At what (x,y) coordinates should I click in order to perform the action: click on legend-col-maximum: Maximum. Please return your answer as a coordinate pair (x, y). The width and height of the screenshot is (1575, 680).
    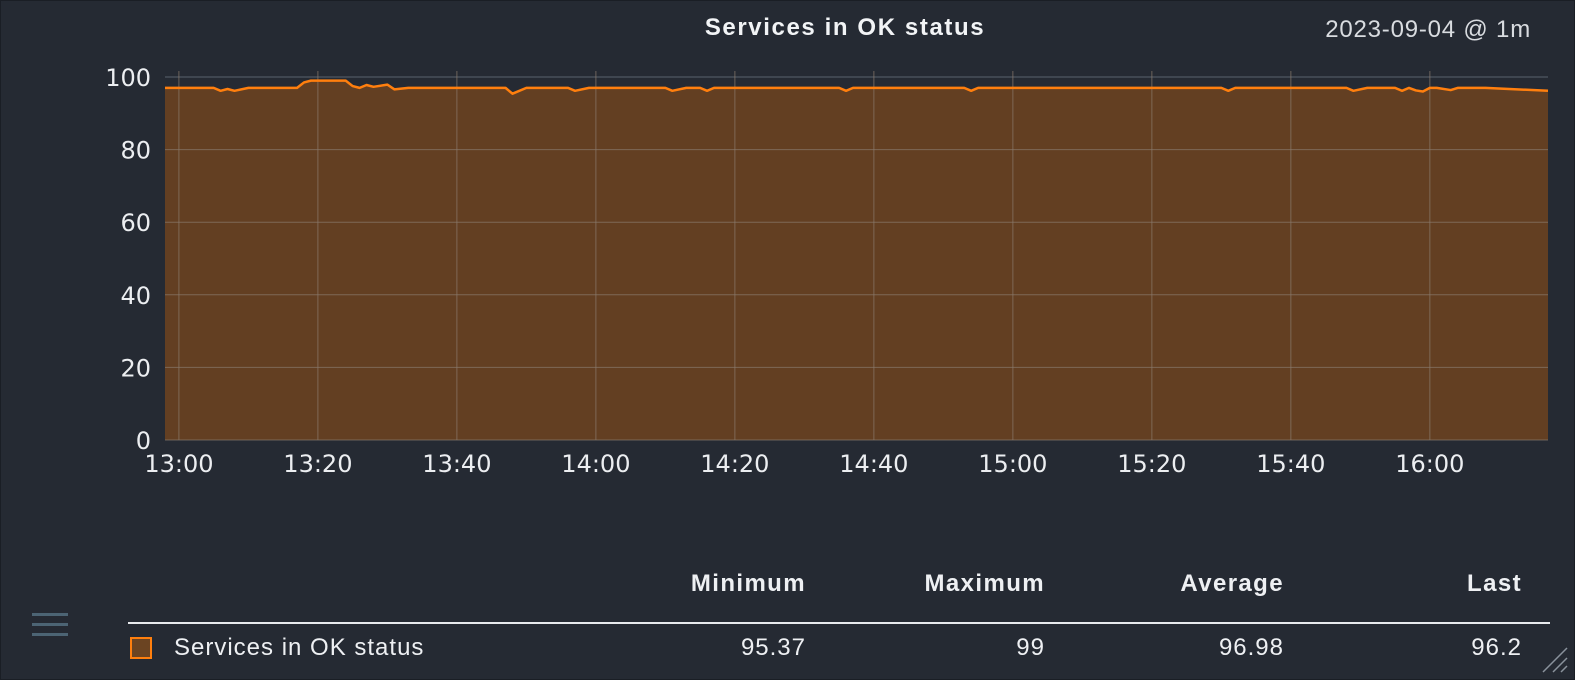
    Looking at the image, I should click on (984, 583).